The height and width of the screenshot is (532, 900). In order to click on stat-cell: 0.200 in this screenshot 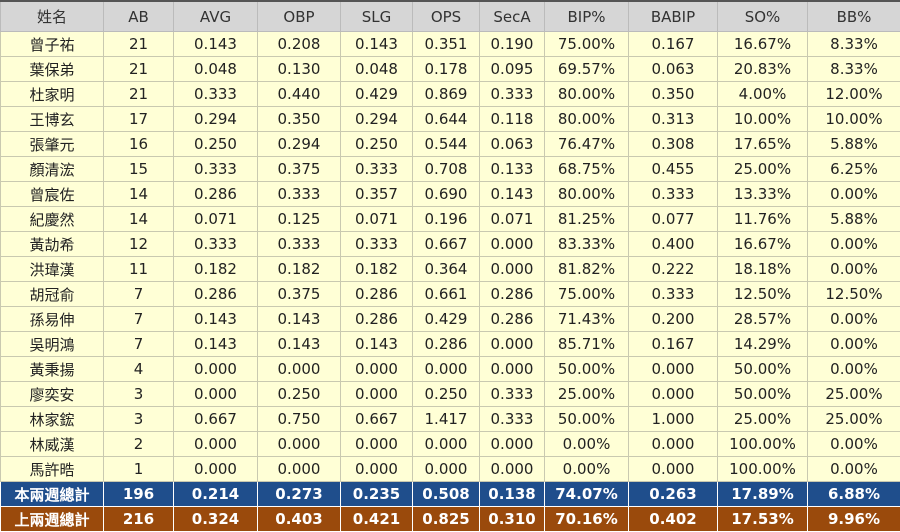, I will do `click(673, 319)`.